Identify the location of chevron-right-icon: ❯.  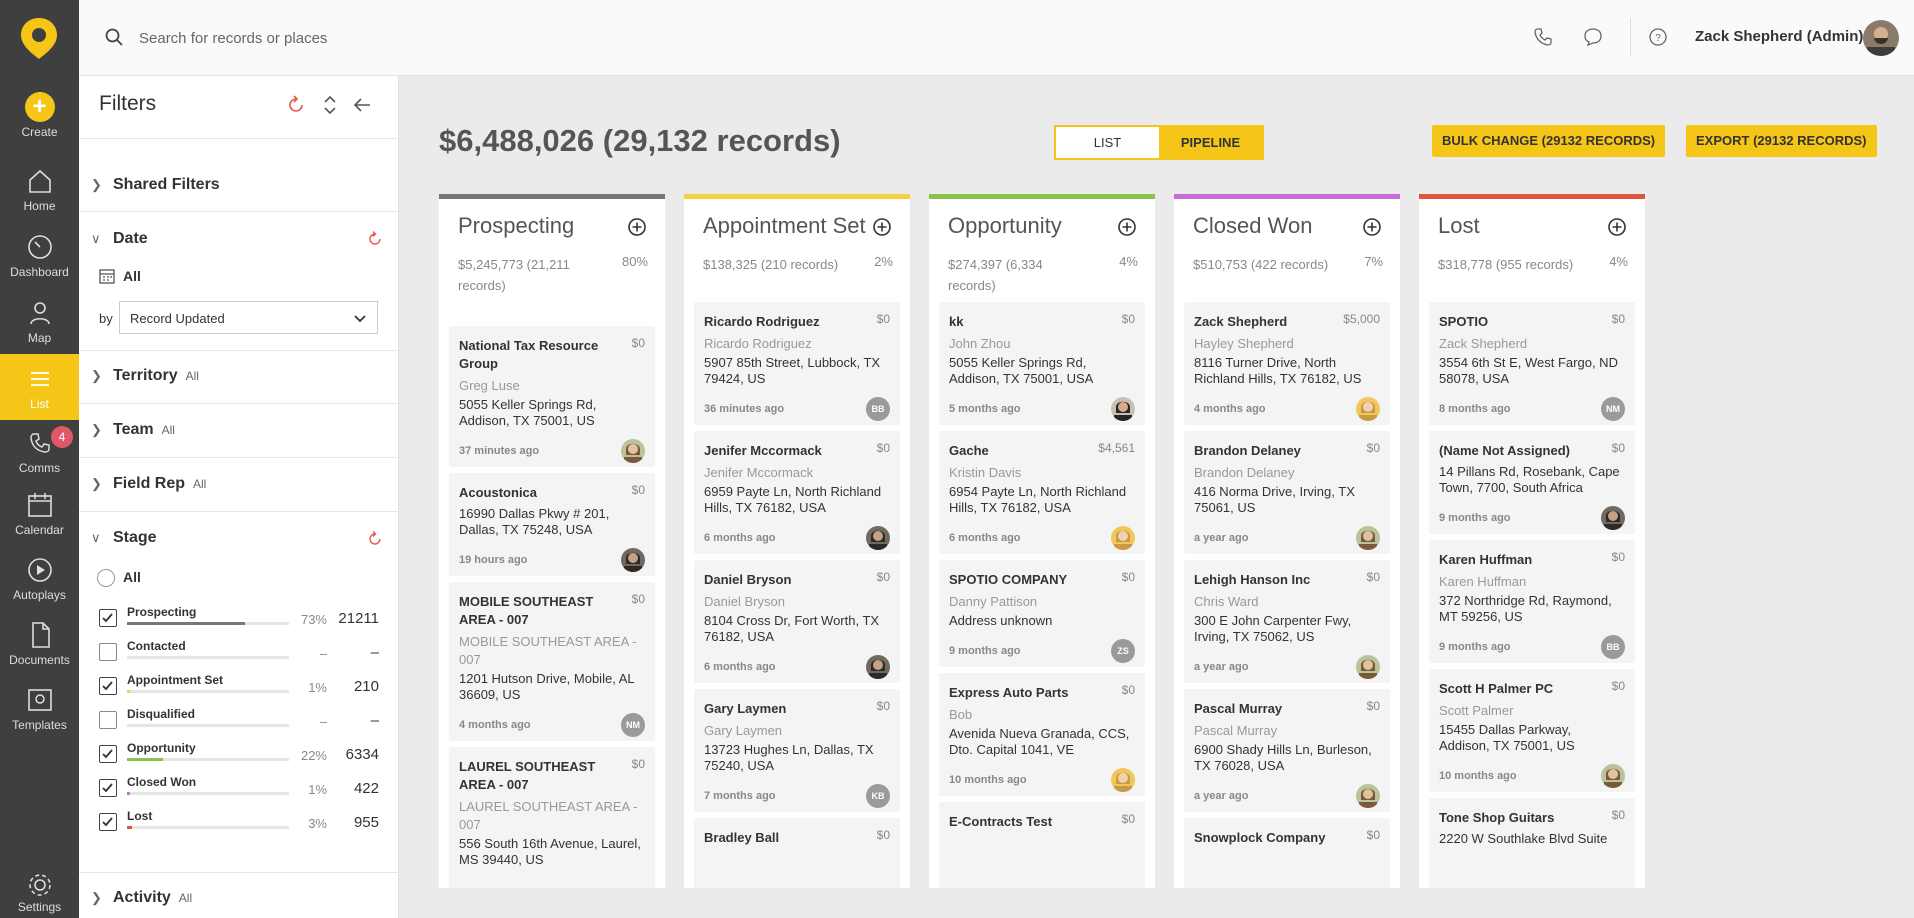
(96, 429).